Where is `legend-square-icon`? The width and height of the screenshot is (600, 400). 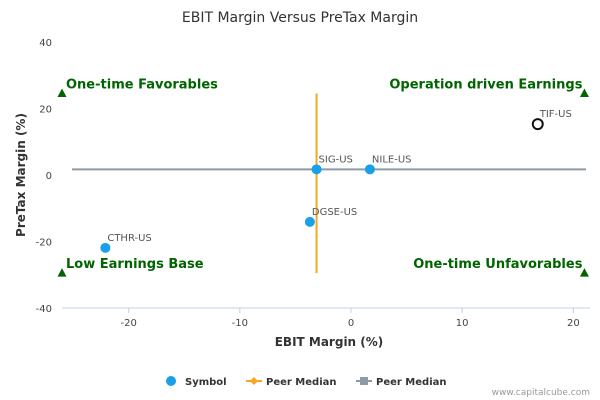 legend-square-icon is located at coordinates (364, 381).